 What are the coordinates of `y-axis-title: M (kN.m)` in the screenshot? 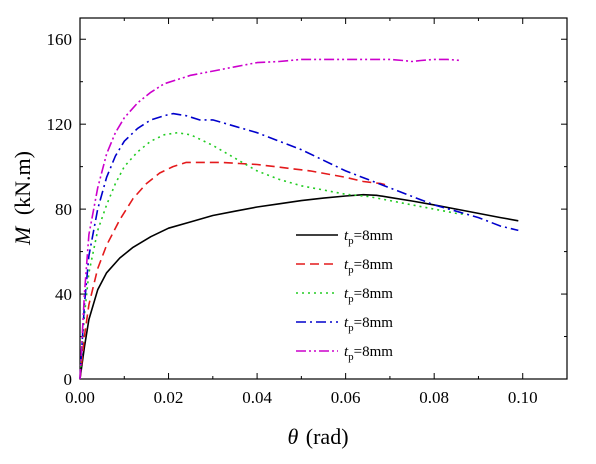 It's located at (22, 198).